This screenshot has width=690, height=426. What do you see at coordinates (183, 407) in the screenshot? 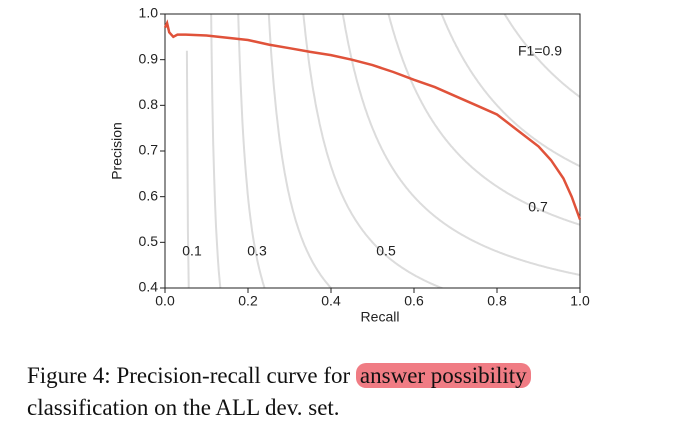
I see `caption-text: classification on the ALL dev. set.` at bounding box center [183, 407].